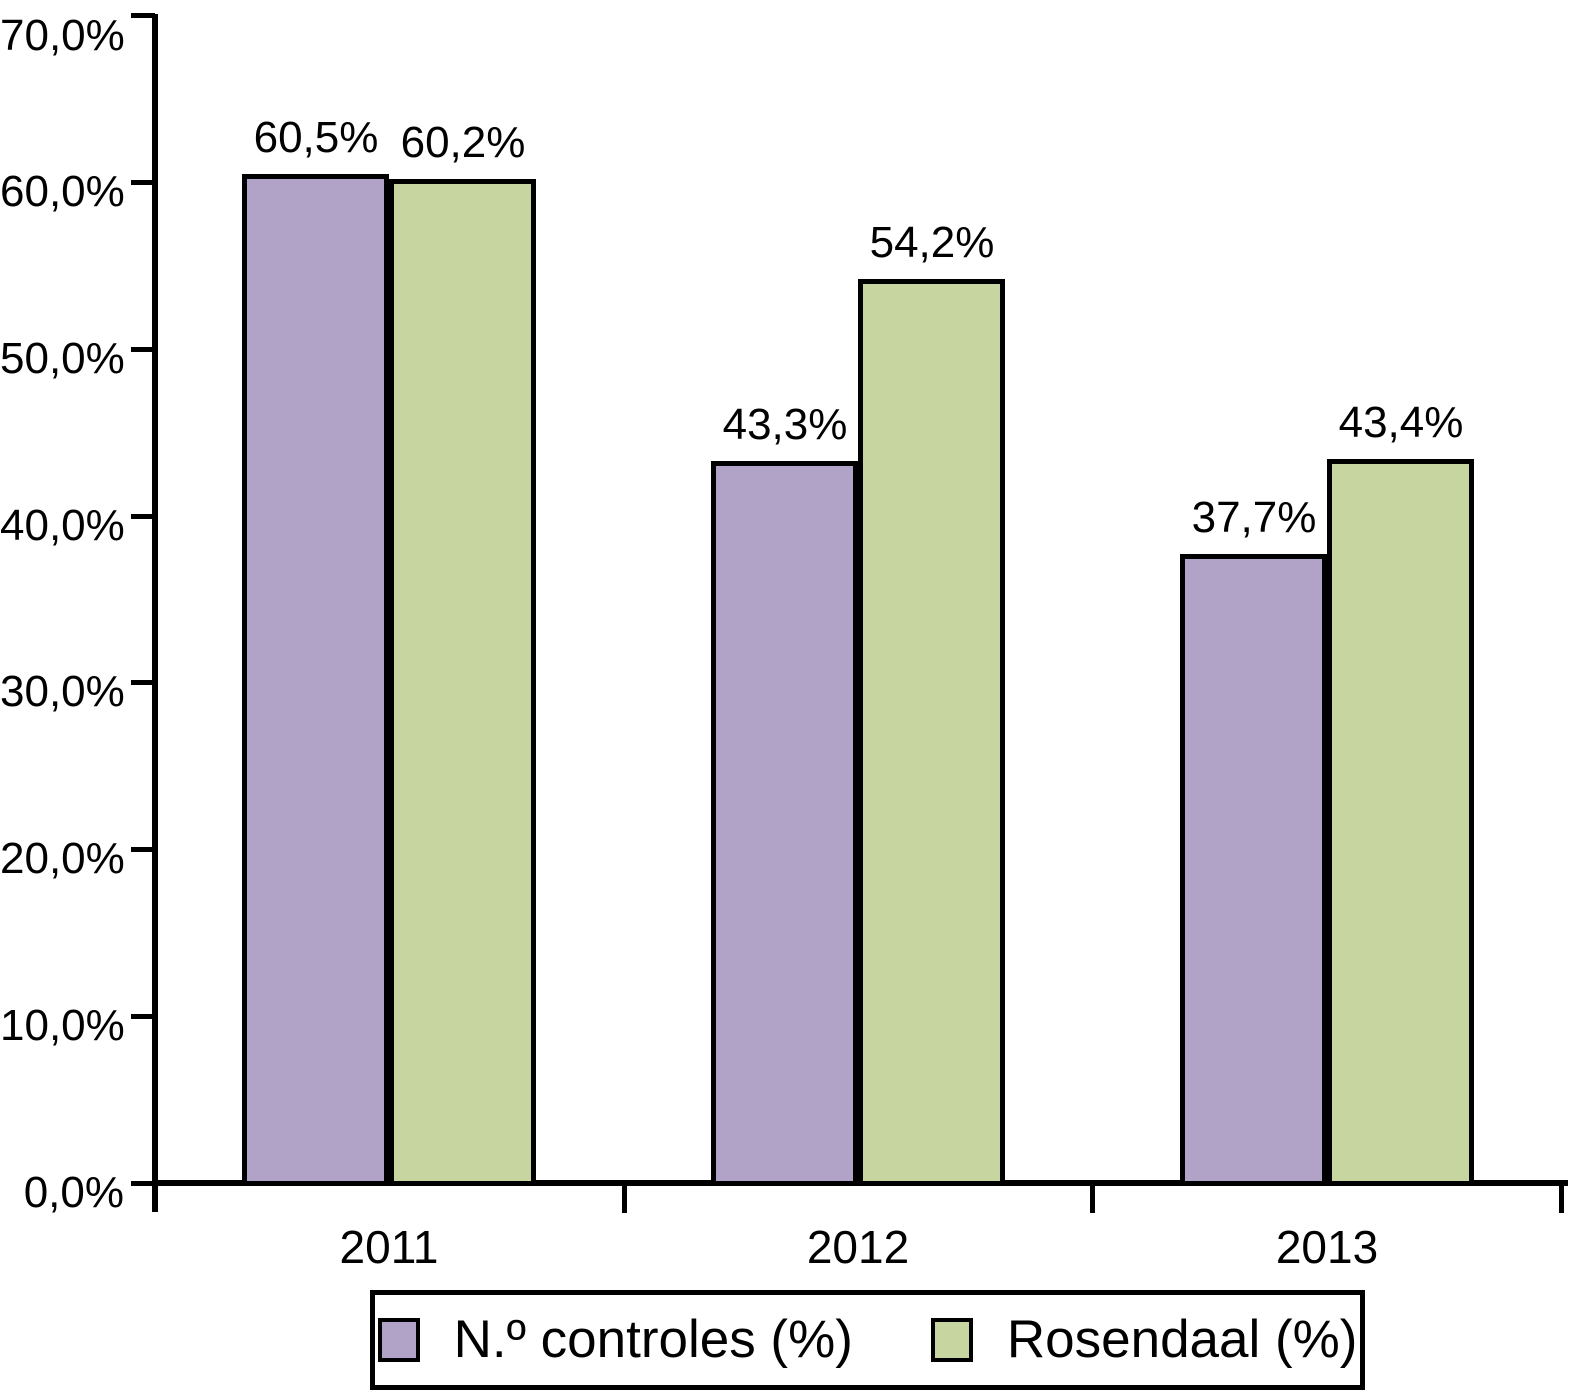 Image resolution: width=1570 pixels, height=1392 pixels. What do you see at coordinates (653, 1339) in the screenshot?
I see `legend-label-0: N.º controles (%)` at bounding box center [653, 1339].